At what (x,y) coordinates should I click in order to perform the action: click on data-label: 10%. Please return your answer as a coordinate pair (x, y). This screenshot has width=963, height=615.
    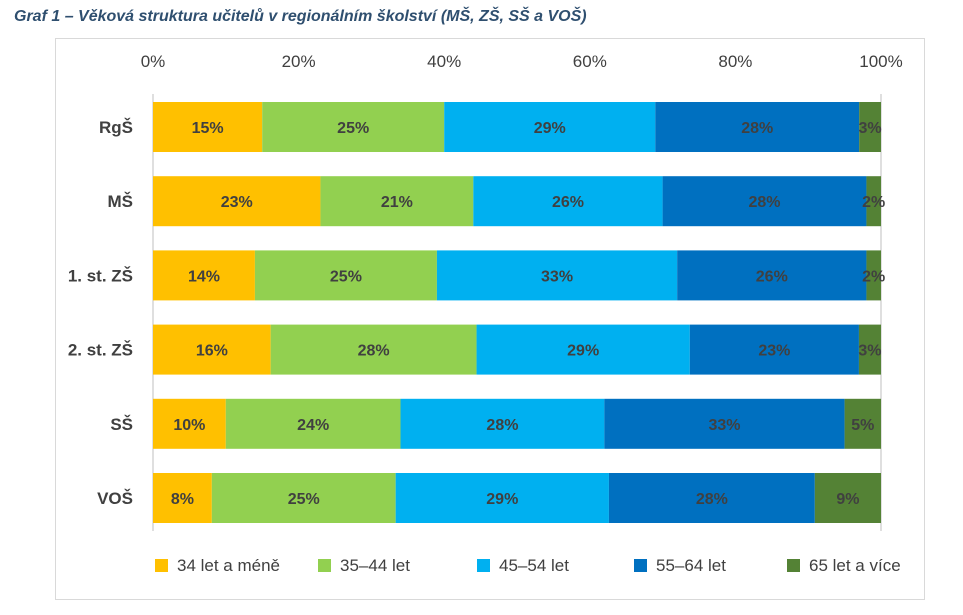
    Looking at the image, I should click on (189, 425).